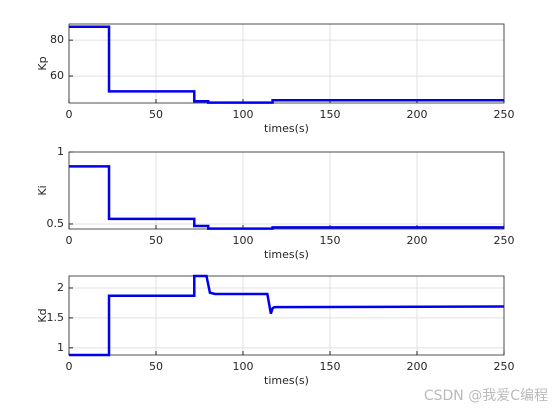 Image resolution: width=556 pixels, height=416 pixels. Describe the element at coordinates (42, 315) in the screenshot. I see `y-axis-label: Kd` at that location.